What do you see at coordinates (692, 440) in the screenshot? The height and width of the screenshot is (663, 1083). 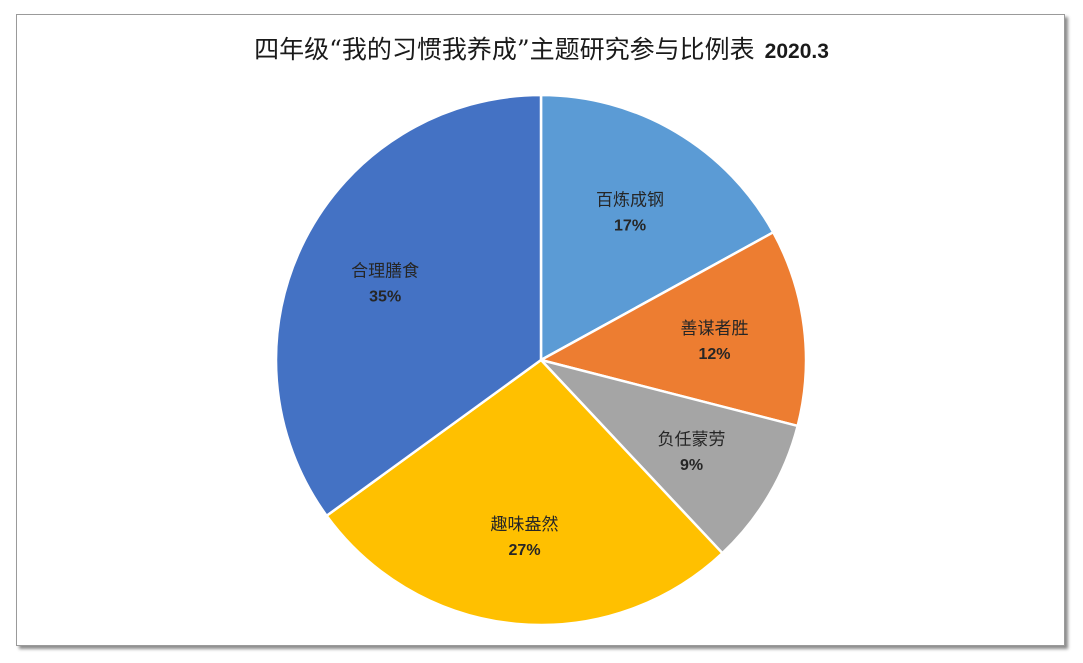 I see `slice-label-category-3: 负任蒙劳` at bounding box center [692, 440].